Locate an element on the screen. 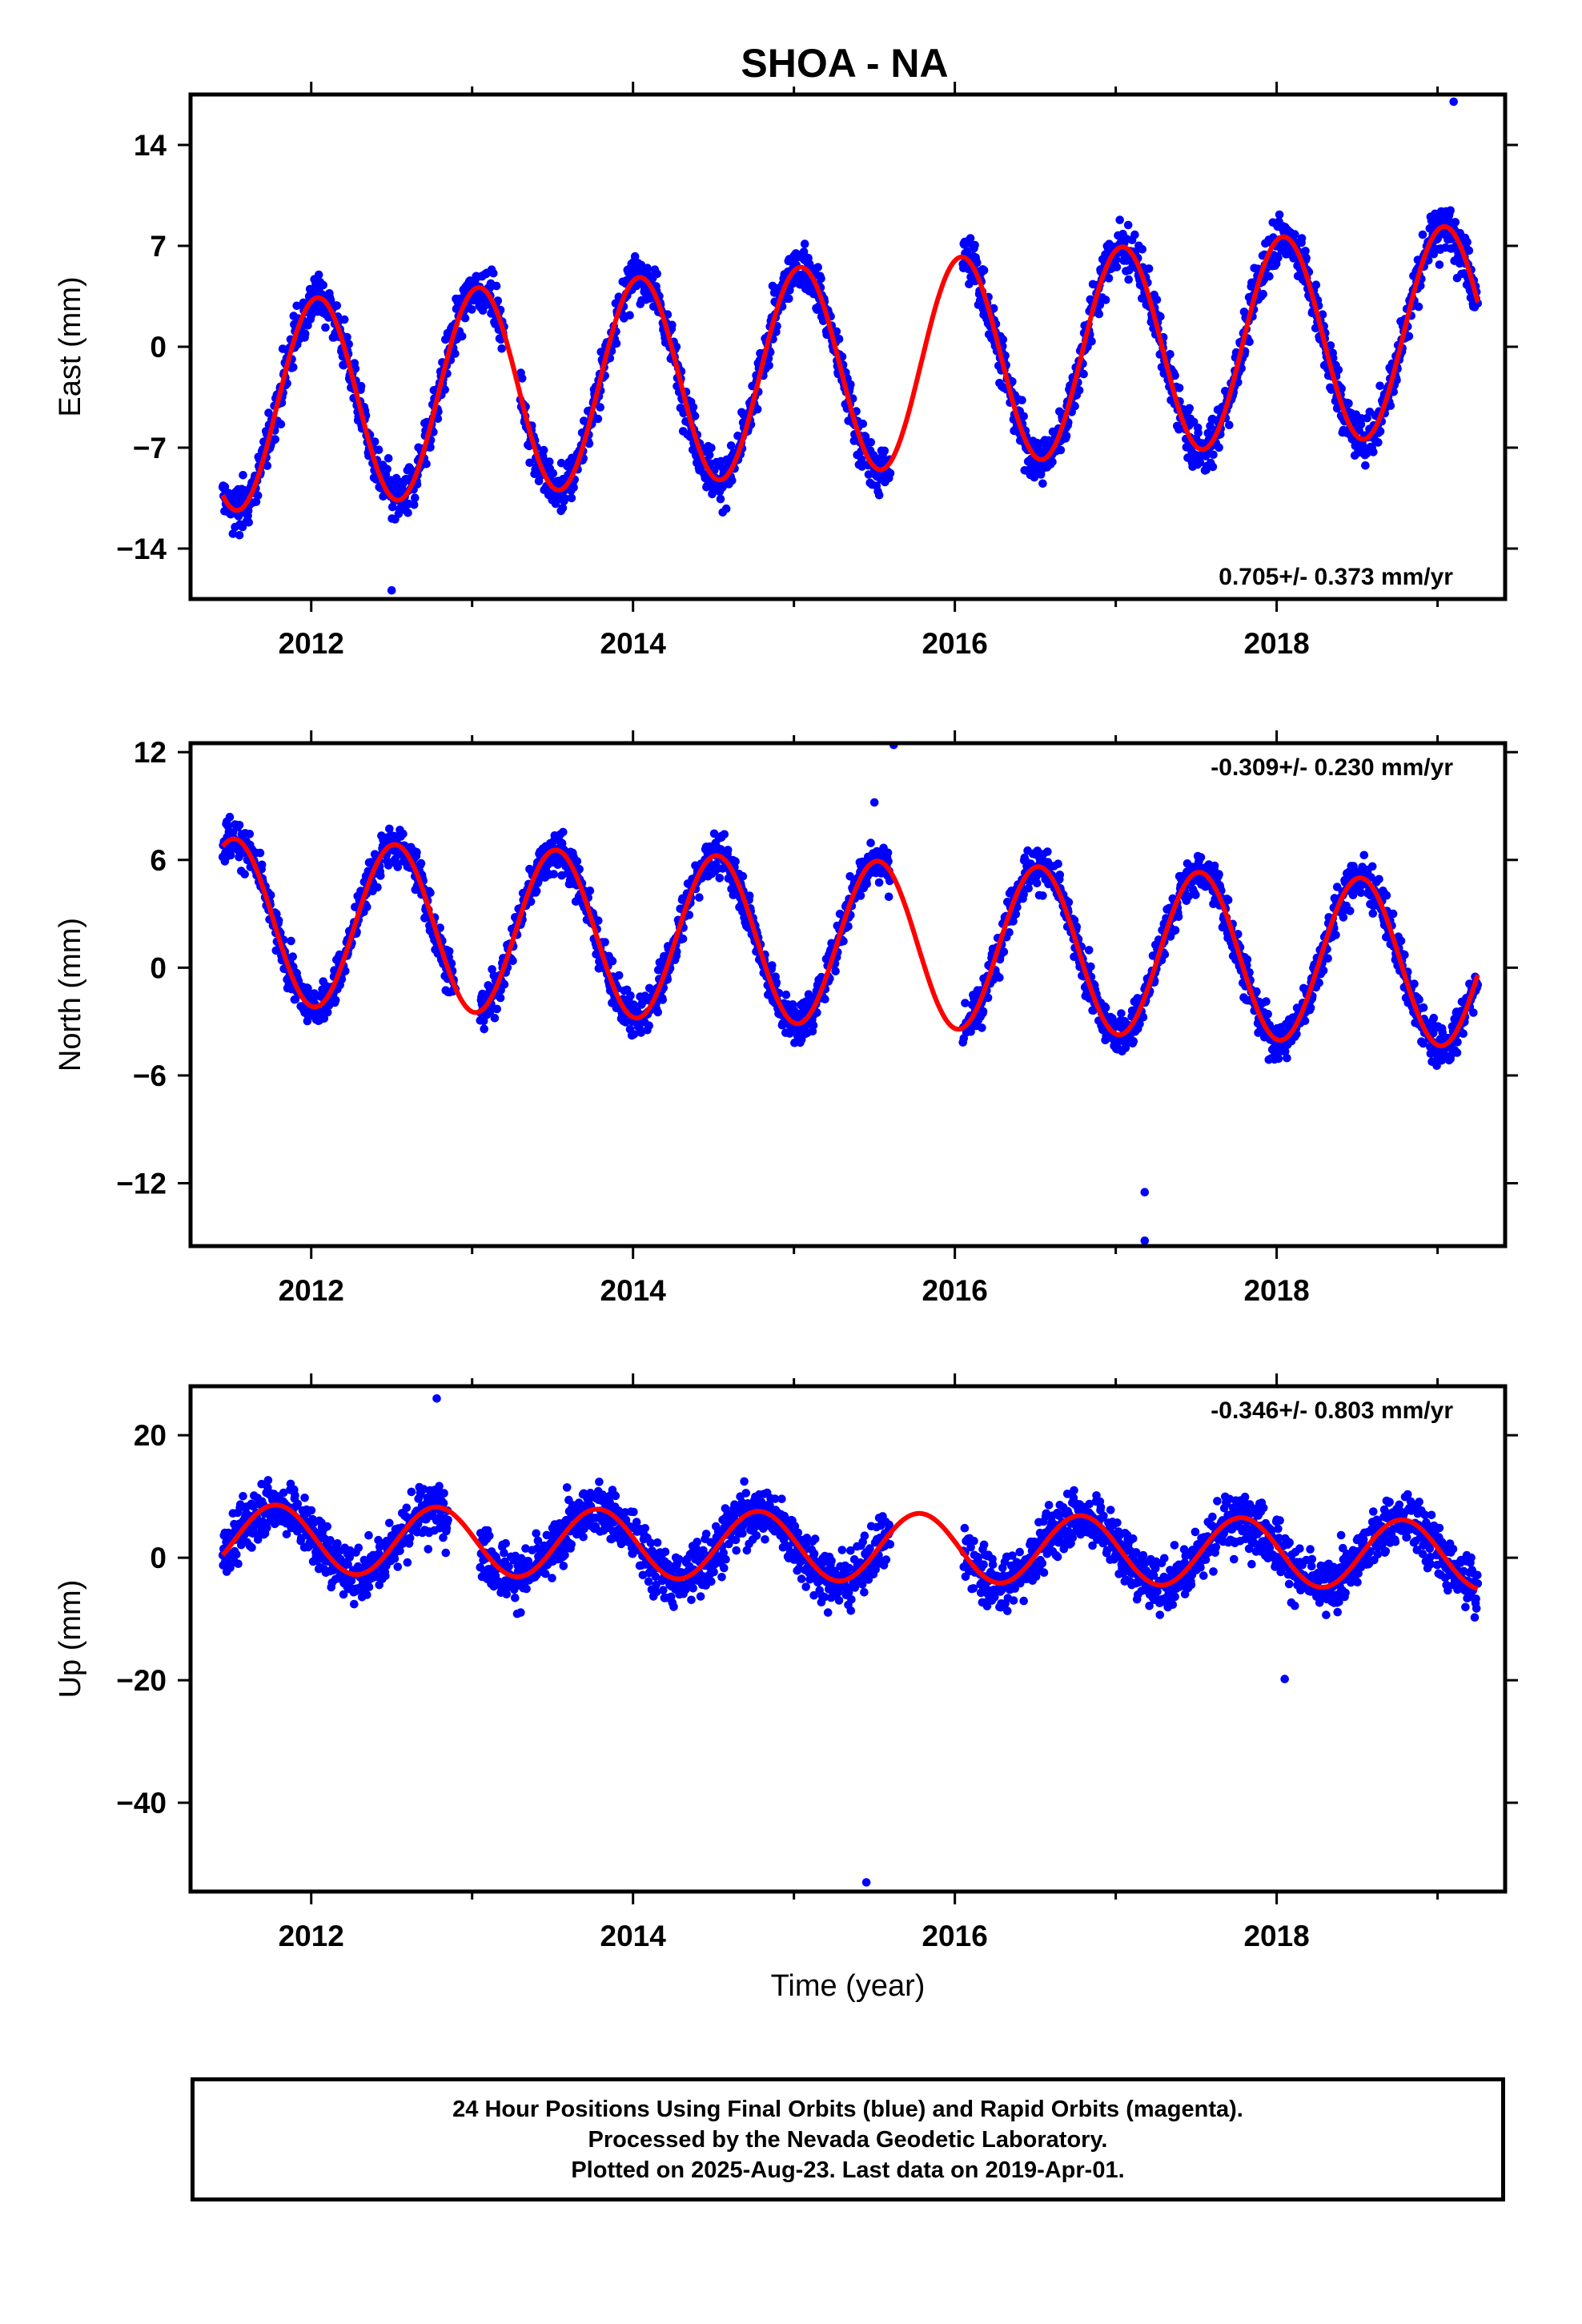 This screenshot has height=2324, width=1582. y-tick-label: 6 is located at coordinates (158, 860).